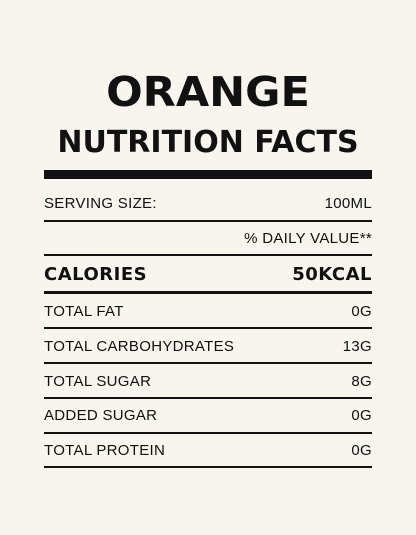 This screenshot has height=535, width=416. Describe the element at coordinates (100, 203) in the screenshot. I see `serving-size-label: SERVING SIZE:` at that location.